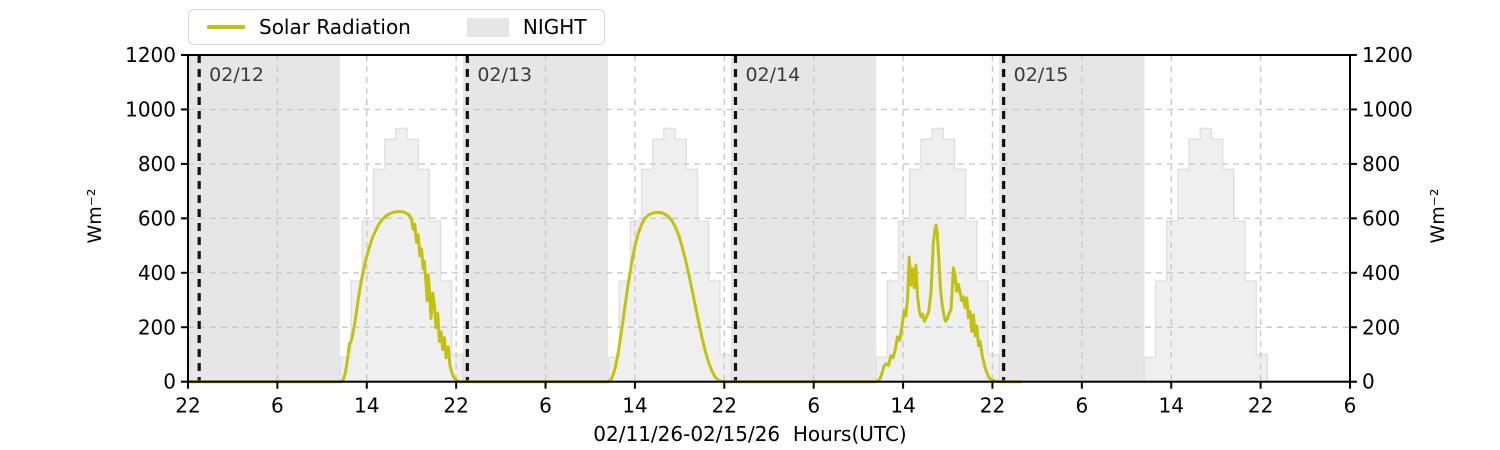 The height and width of the screenshot is (450, 1500). What do you see at coordinates (1381, 273) in the screenshot?
I see `y-tick-label-right: 400` at bounding box center [1381, 273].